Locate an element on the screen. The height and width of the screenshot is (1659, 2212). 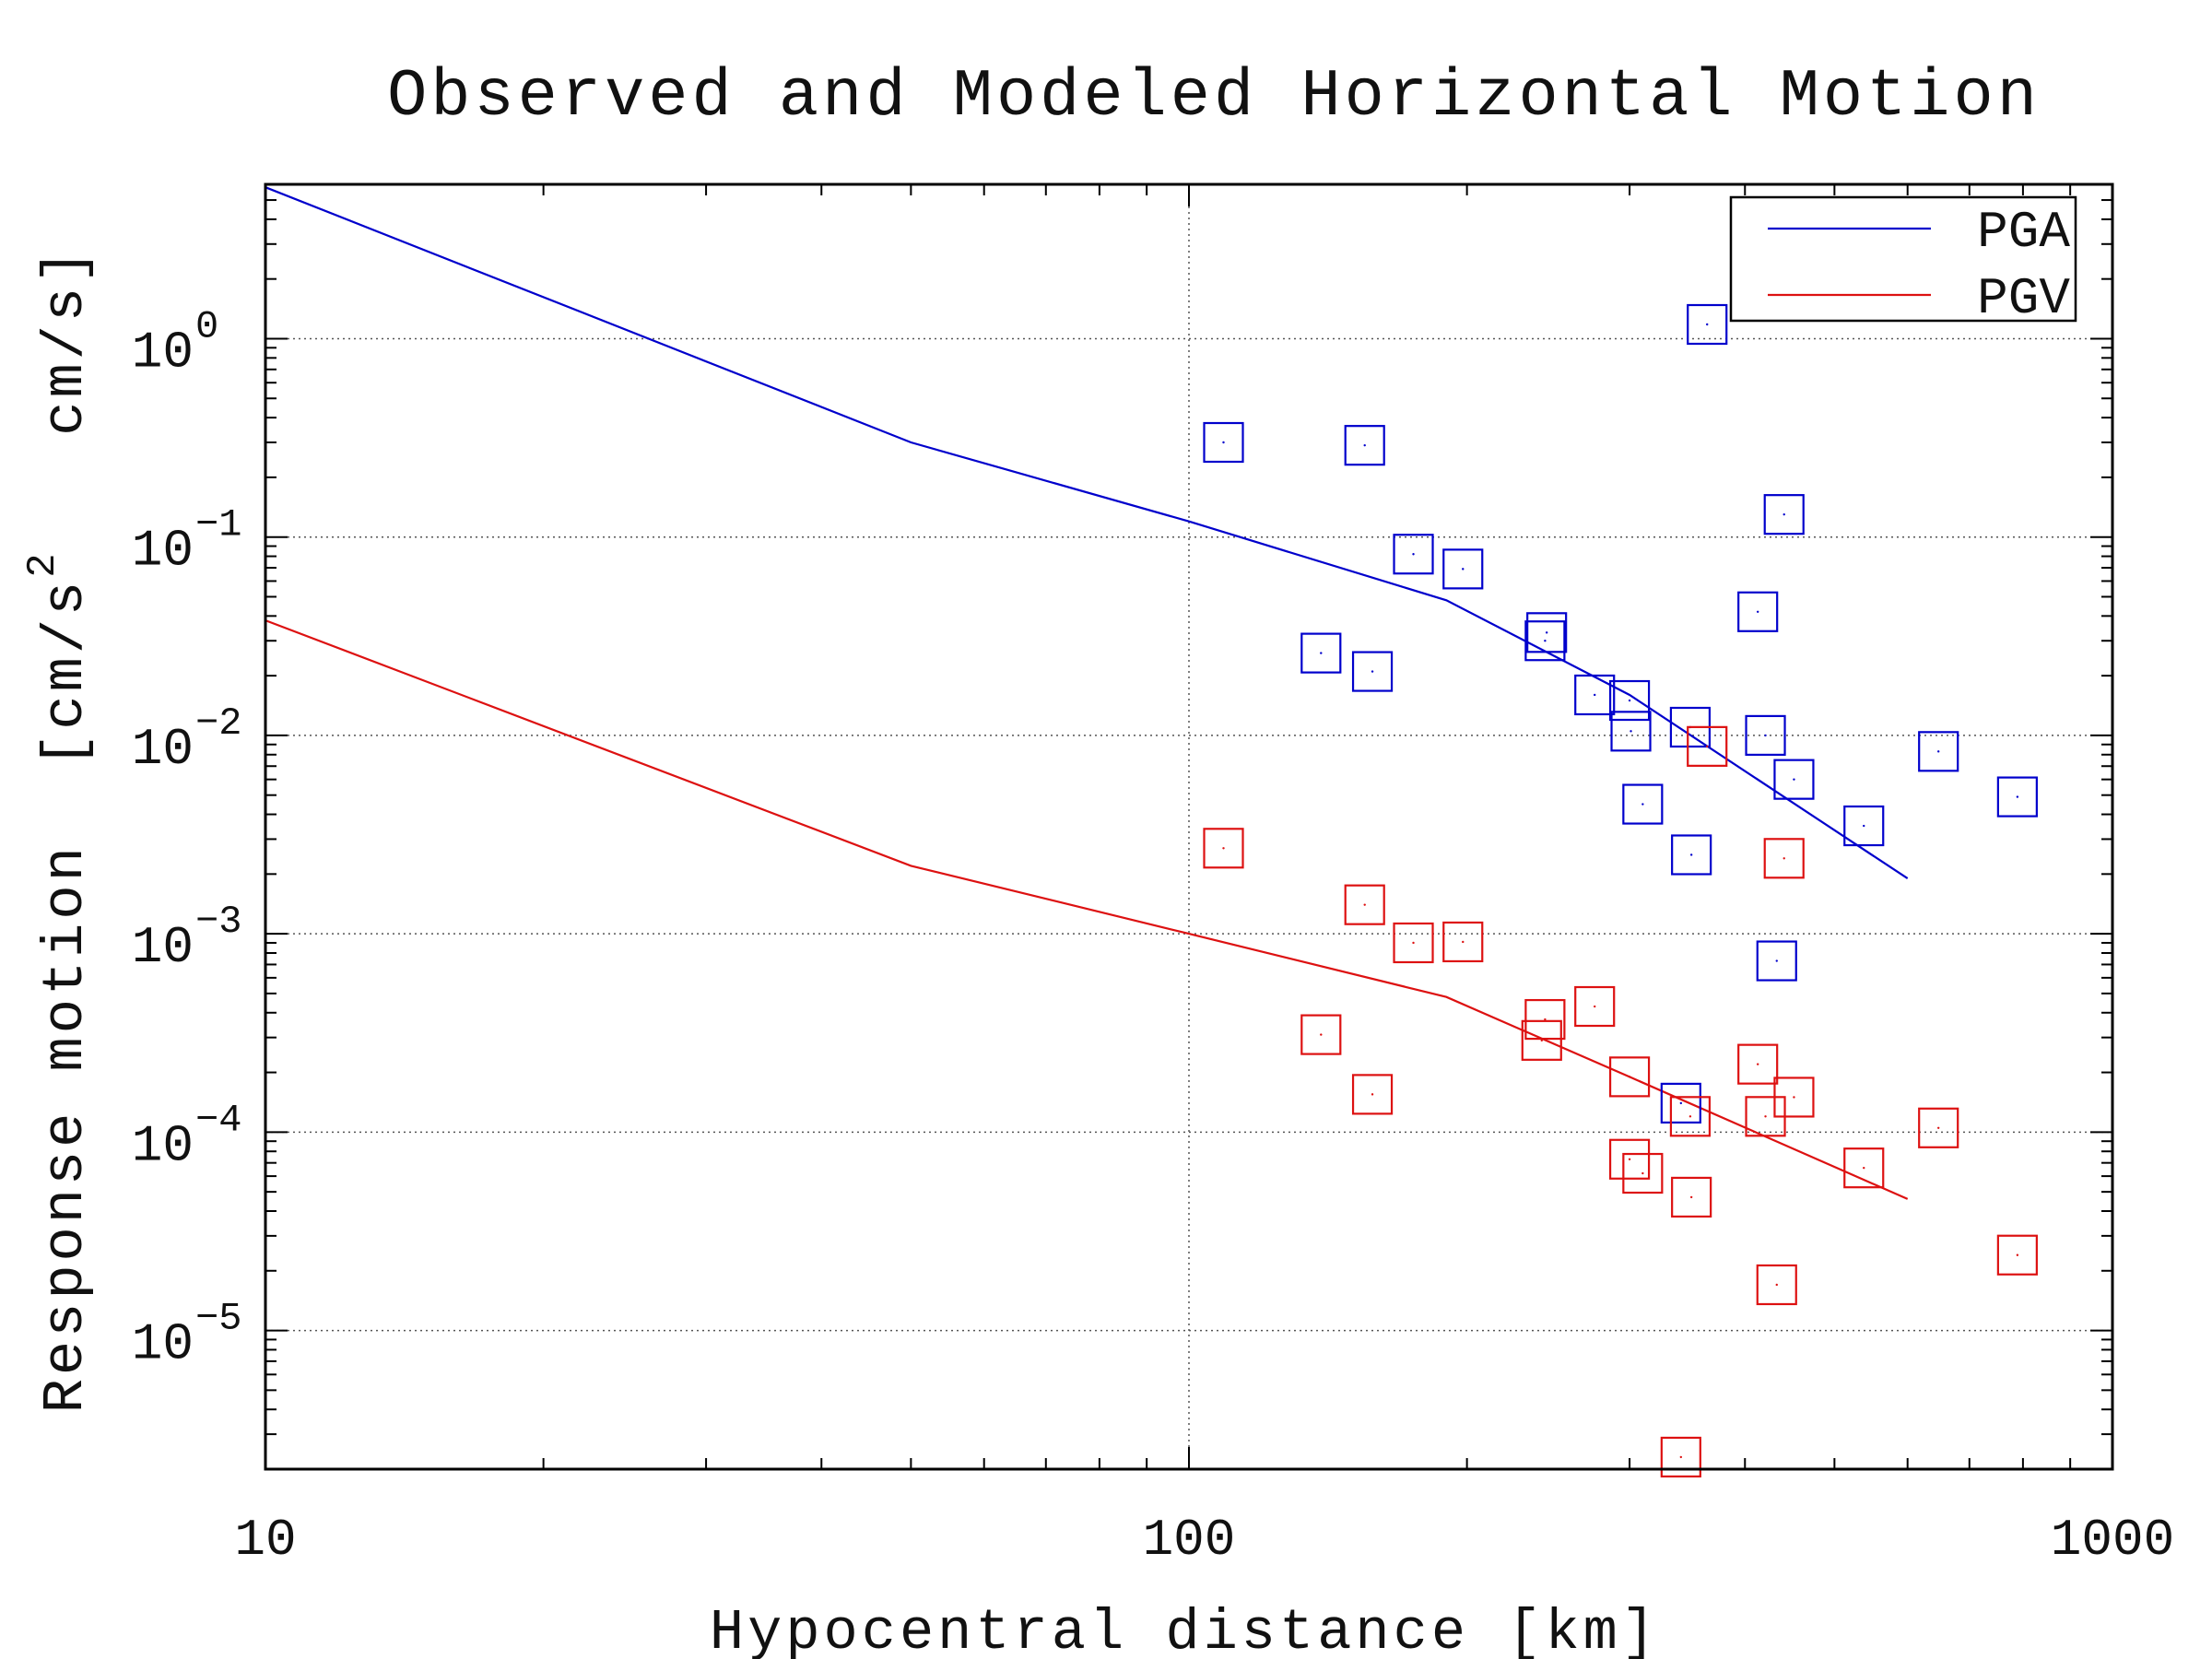
x-tick-label: 1000 is located at coordinates (2112, 1540).